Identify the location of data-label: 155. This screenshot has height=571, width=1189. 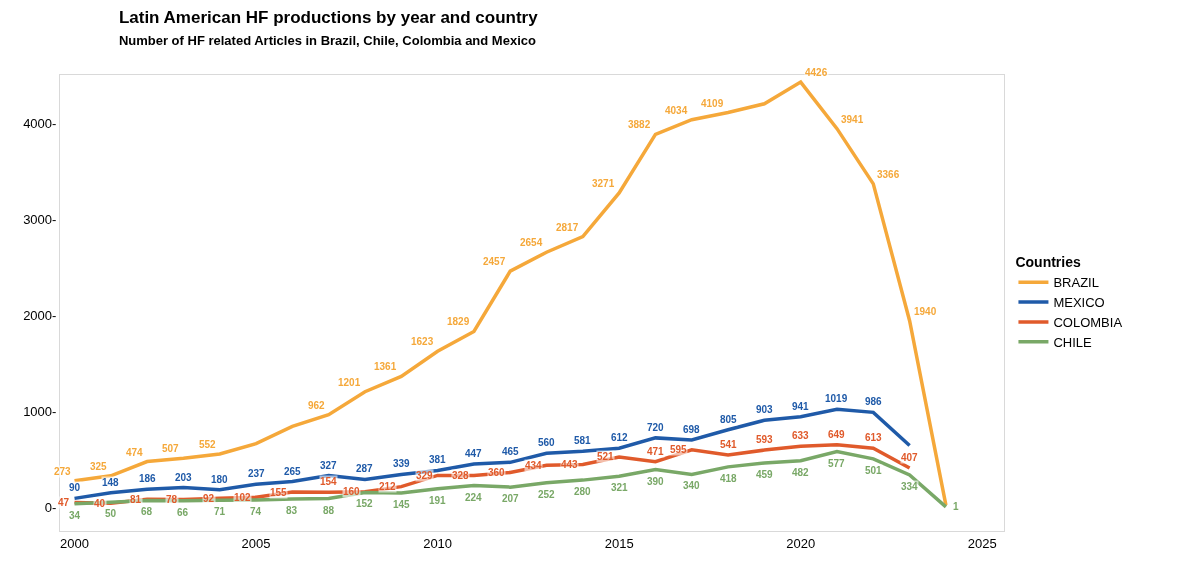
(279, 492).